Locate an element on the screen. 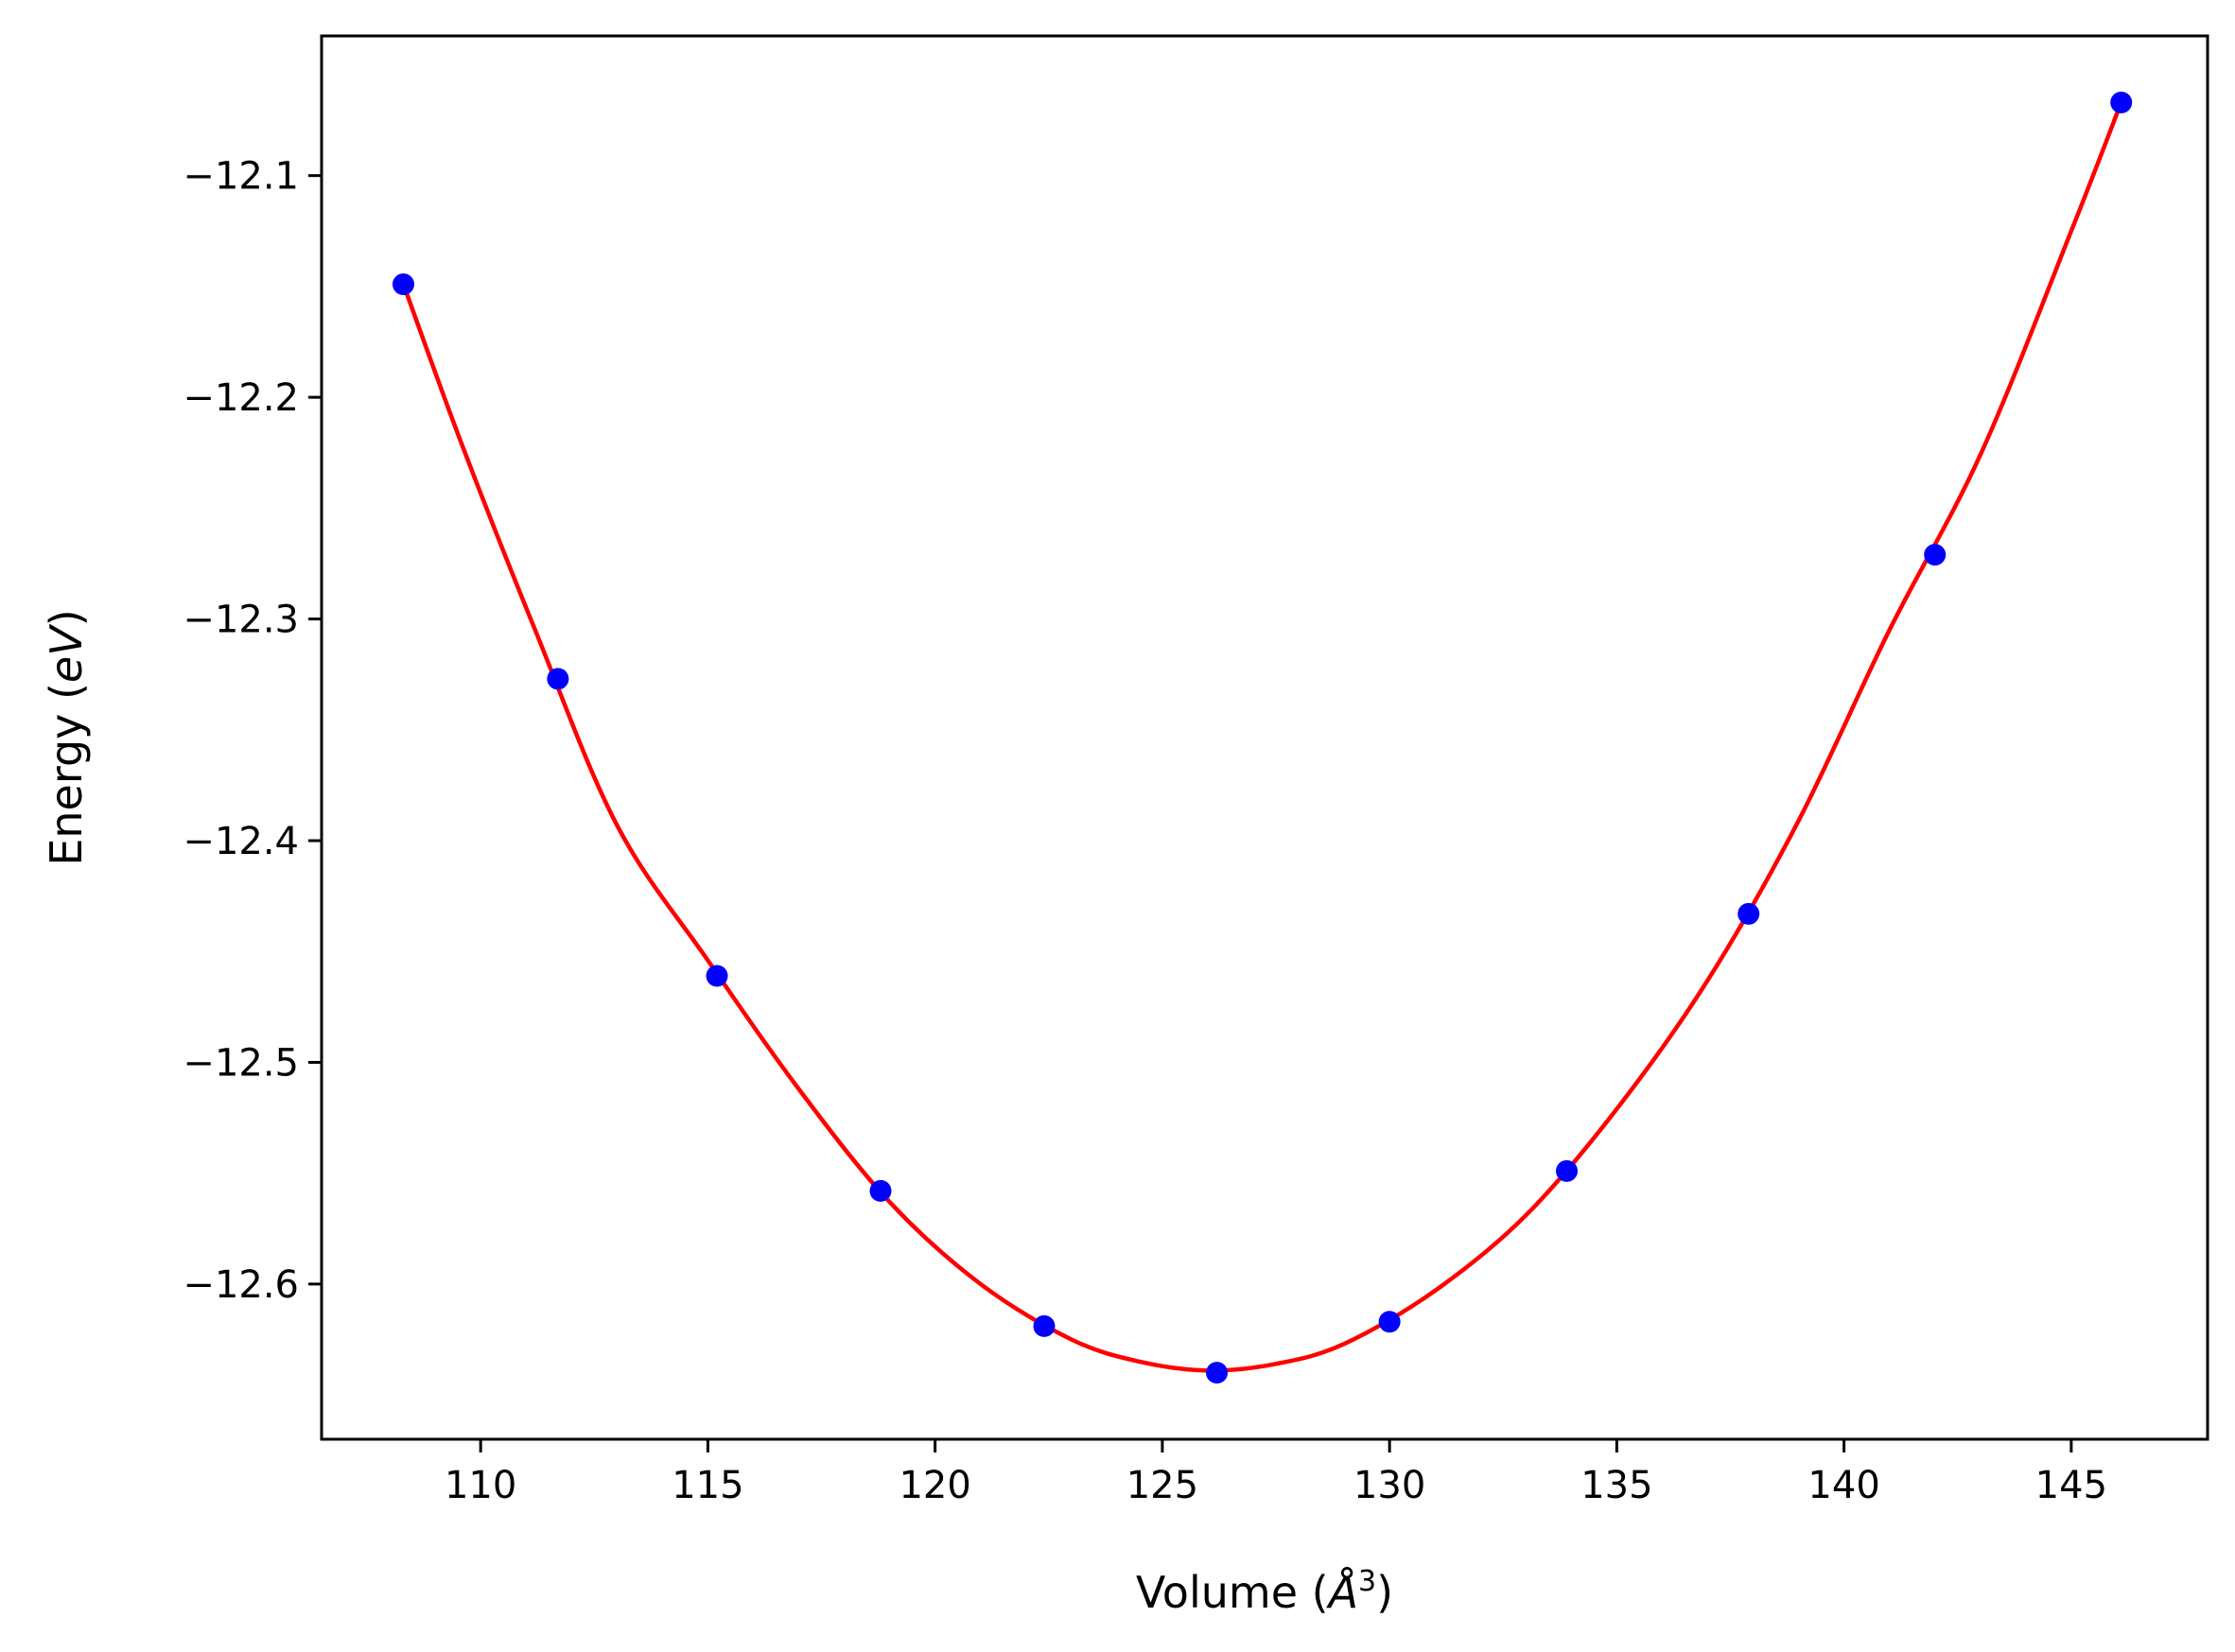 The height and width of the screenshot is (1652, 2235). x-tick-label: 125 is located at coordinates (1162, 1486).